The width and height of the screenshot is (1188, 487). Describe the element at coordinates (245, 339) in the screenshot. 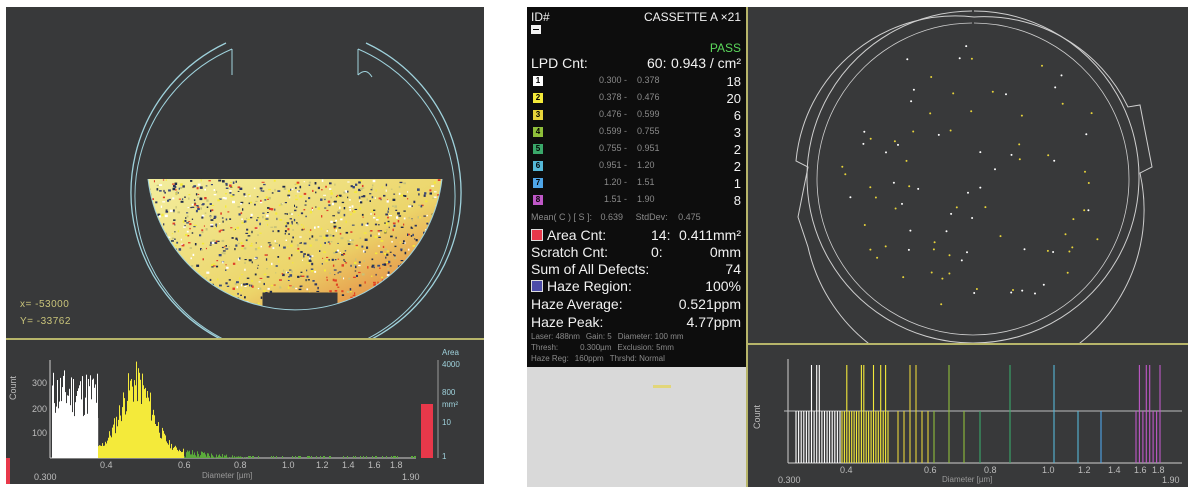

I see `left-separator` at that location.